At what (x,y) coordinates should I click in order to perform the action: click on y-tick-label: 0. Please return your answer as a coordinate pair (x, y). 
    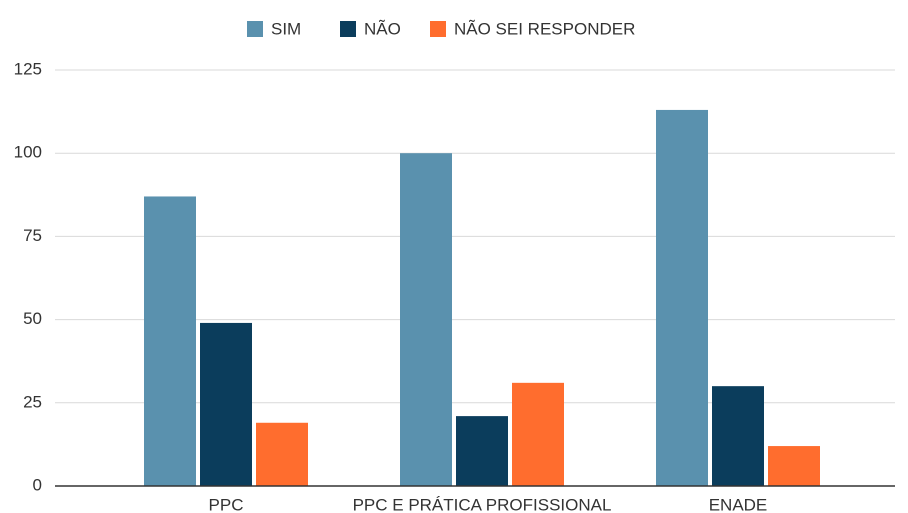
    Looking at the image, I should click on (37, 484).